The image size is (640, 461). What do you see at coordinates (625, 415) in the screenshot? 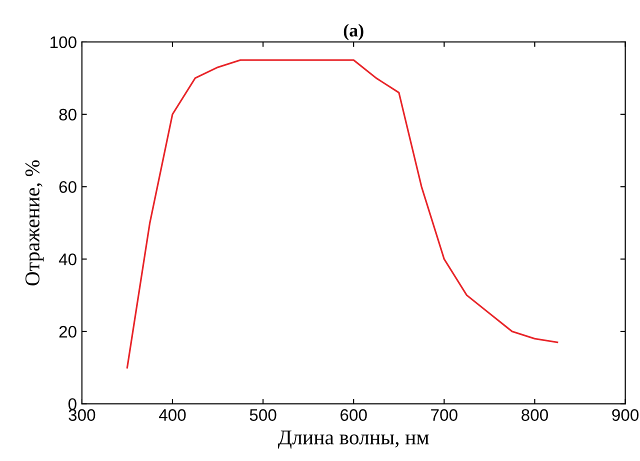
I see `x-tick-label: 900` at bounding box center [625, 415].